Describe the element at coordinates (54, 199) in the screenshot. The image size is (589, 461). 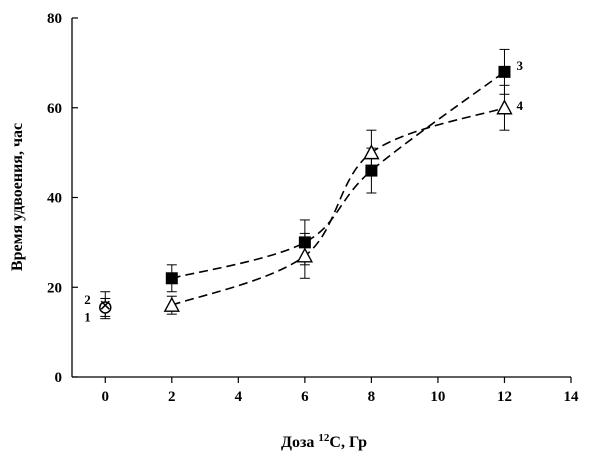
I see `y-tick-label: 40` at that location.